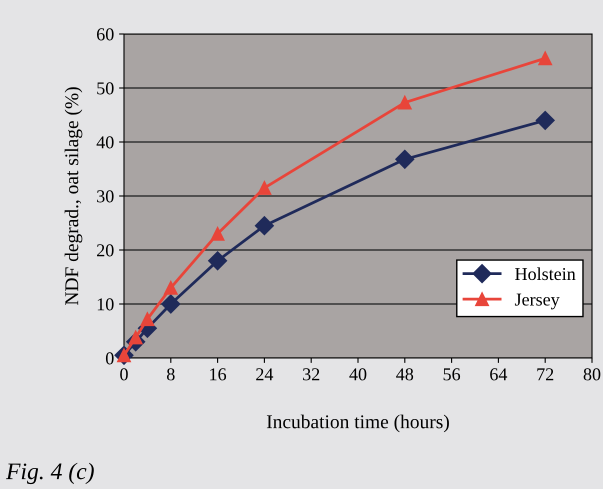 The height and width of the screenshot is (489, 603). I want to click on y-tick-label: 50, so click(105, 88).